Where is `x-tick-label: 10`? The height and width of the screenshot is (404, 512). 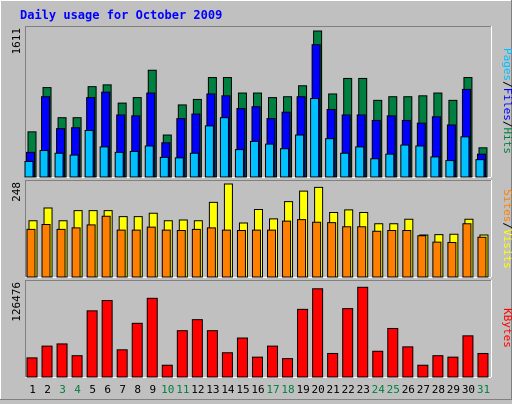 x-tick-label: 10 is located at coordinates (167, 389).